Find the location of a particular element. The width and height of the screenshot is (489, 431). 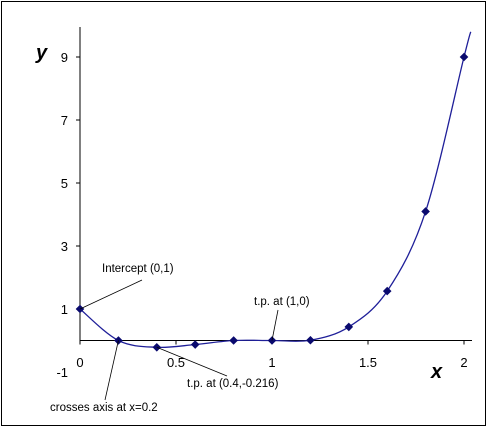

x-ticks: 0 0.5 1 1.5 2 is located at coordinates (272, 355).